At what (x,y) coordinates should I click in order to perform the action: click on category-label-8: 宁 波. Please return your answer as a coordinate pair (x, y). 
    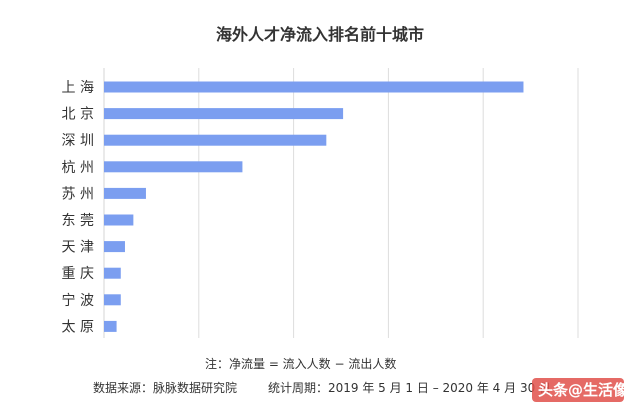
    Looking at the image, I should click on (78, 300).